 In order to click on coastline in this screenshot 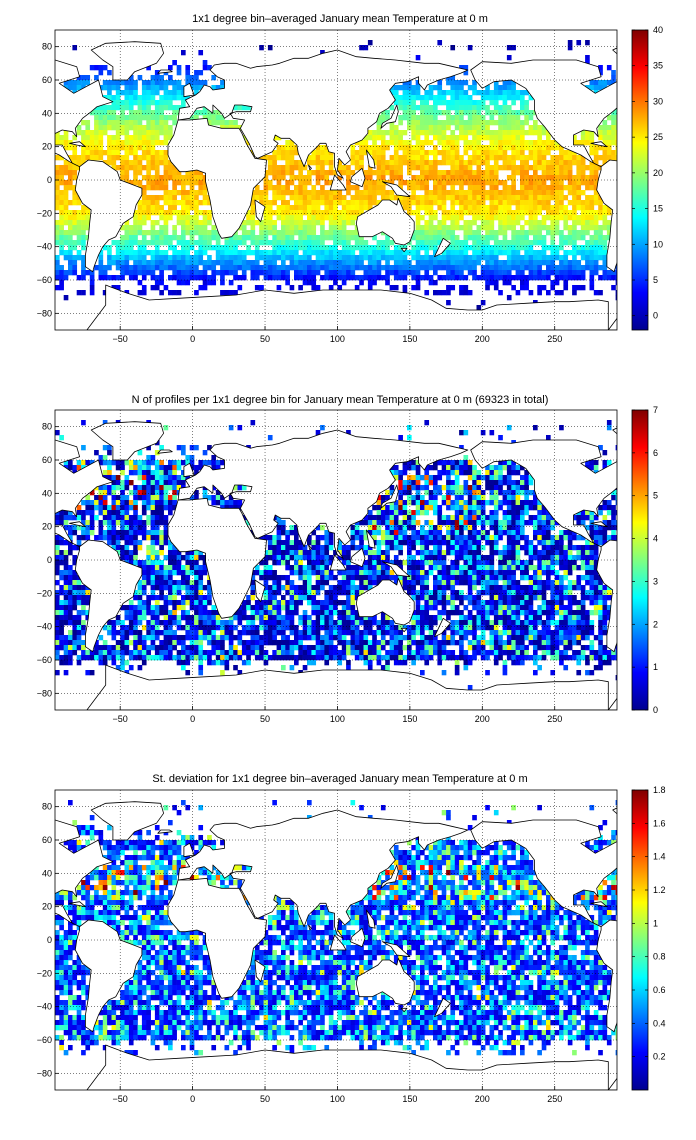, I will do `click(686, 71)`.